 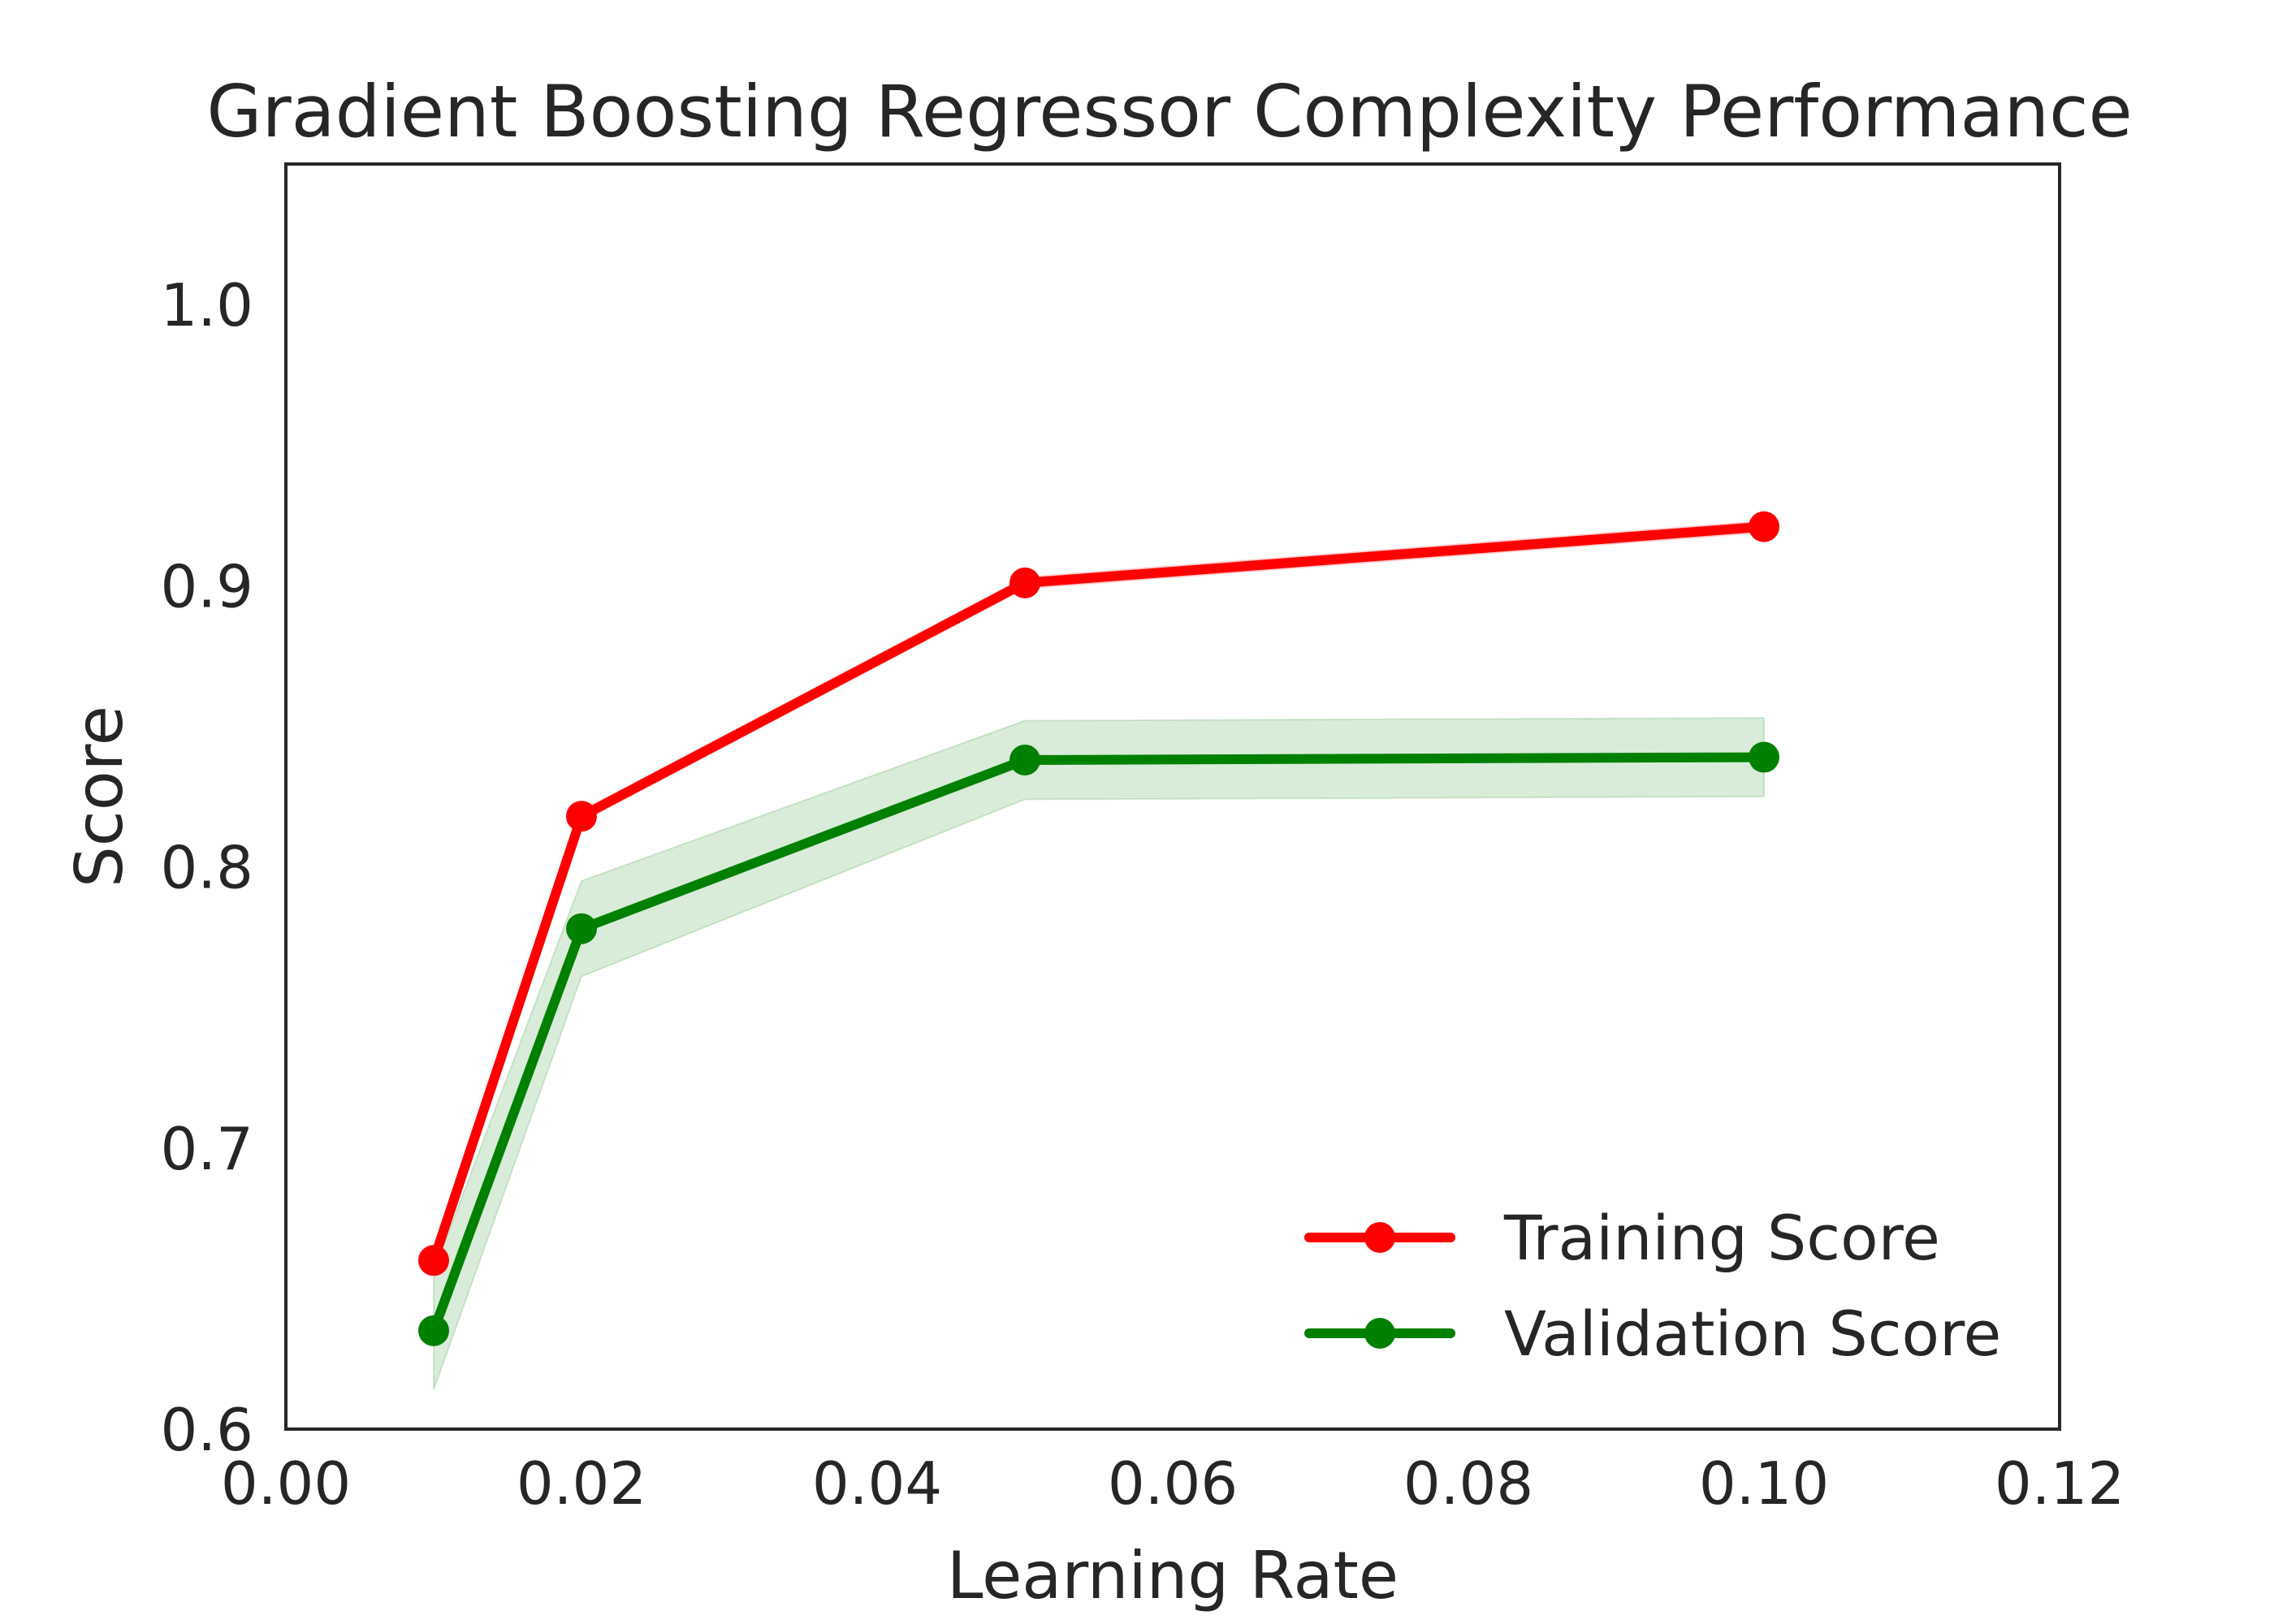 I want to click on x-axis-ticks: 0.00 0.02 0.04 0.06 0.08 0.10 0.12, so click(x=1173, y=1484).